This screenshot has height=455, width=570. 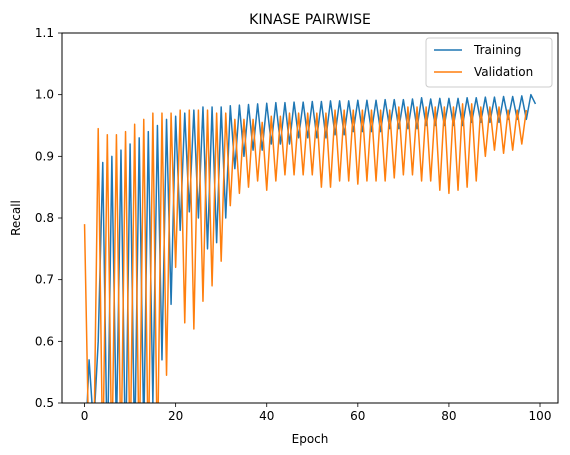 I want to click on x-tick-label: 0, so click(x=85, y=416).